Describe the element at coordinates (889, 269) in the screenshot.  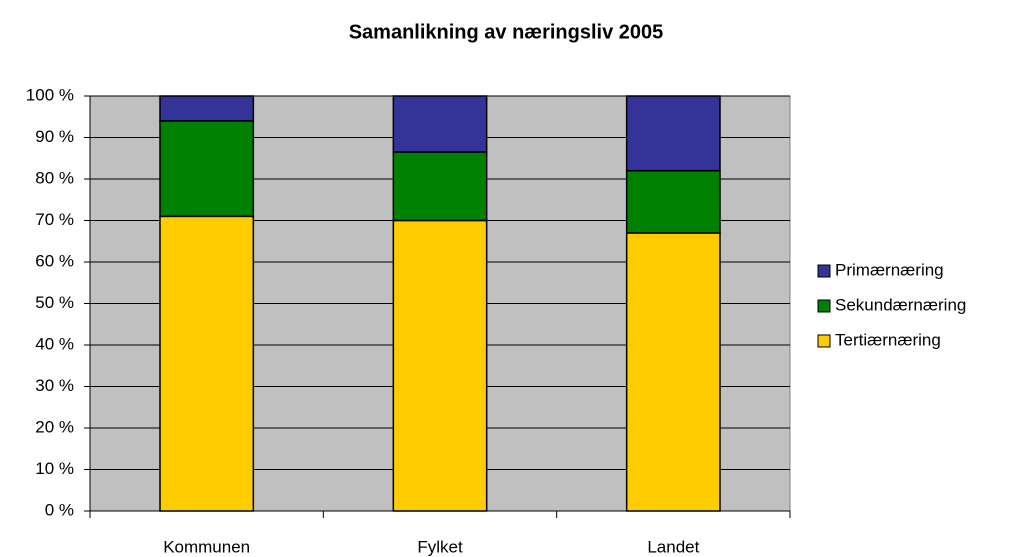
I see `legend-label: Primærnæring` at that location.